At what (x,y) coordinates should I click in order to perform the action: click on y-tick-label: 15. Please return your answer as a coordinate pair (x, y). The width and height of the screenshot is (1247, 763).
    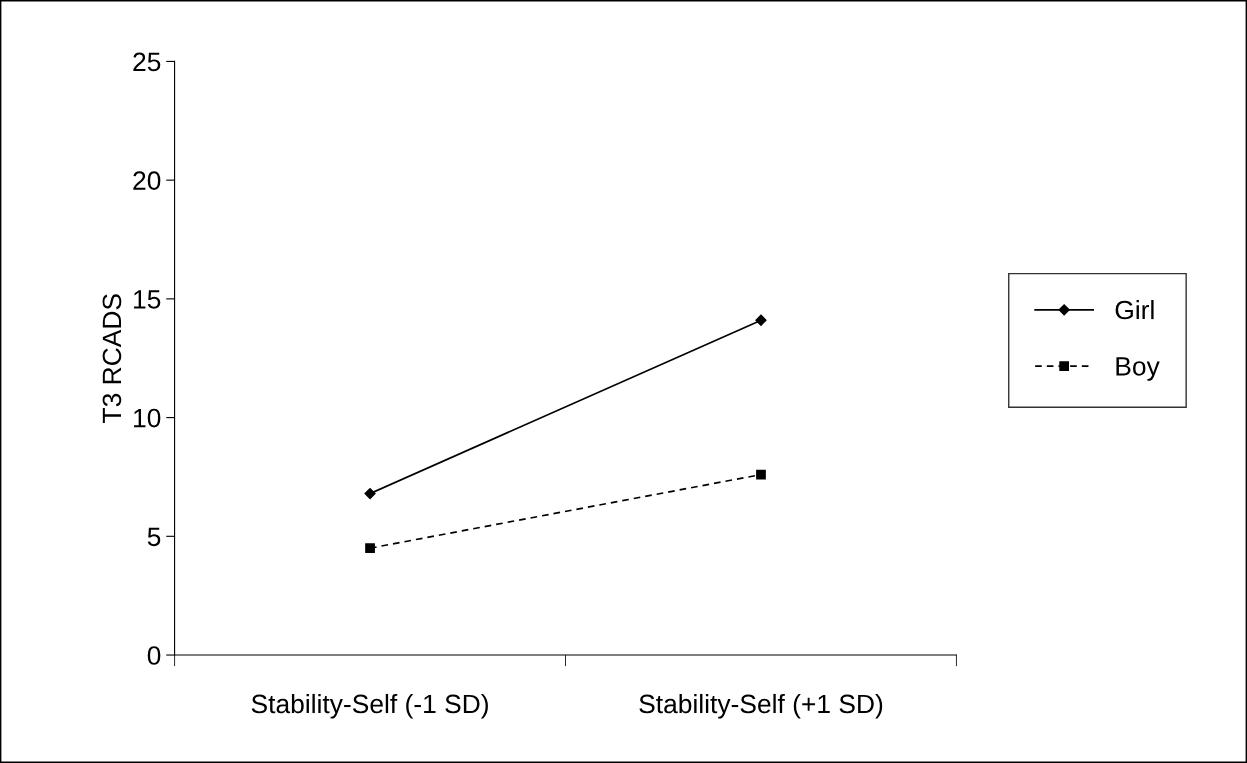
    Looking at the image, I should click on (147, 299).